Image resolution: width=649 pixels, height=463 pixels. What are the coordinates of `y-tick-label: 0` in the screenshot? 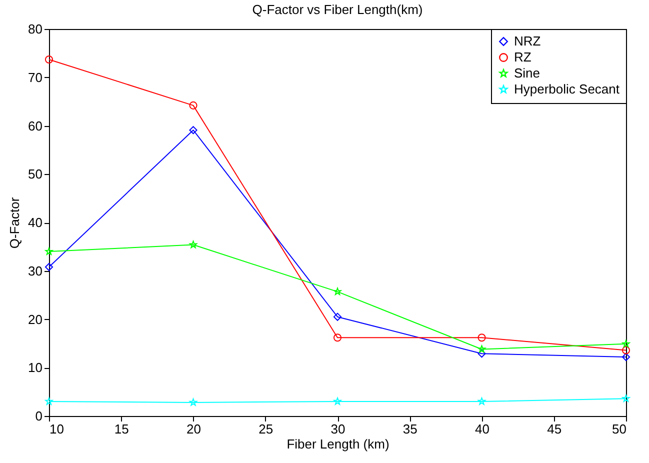 It's located at (38, 416).